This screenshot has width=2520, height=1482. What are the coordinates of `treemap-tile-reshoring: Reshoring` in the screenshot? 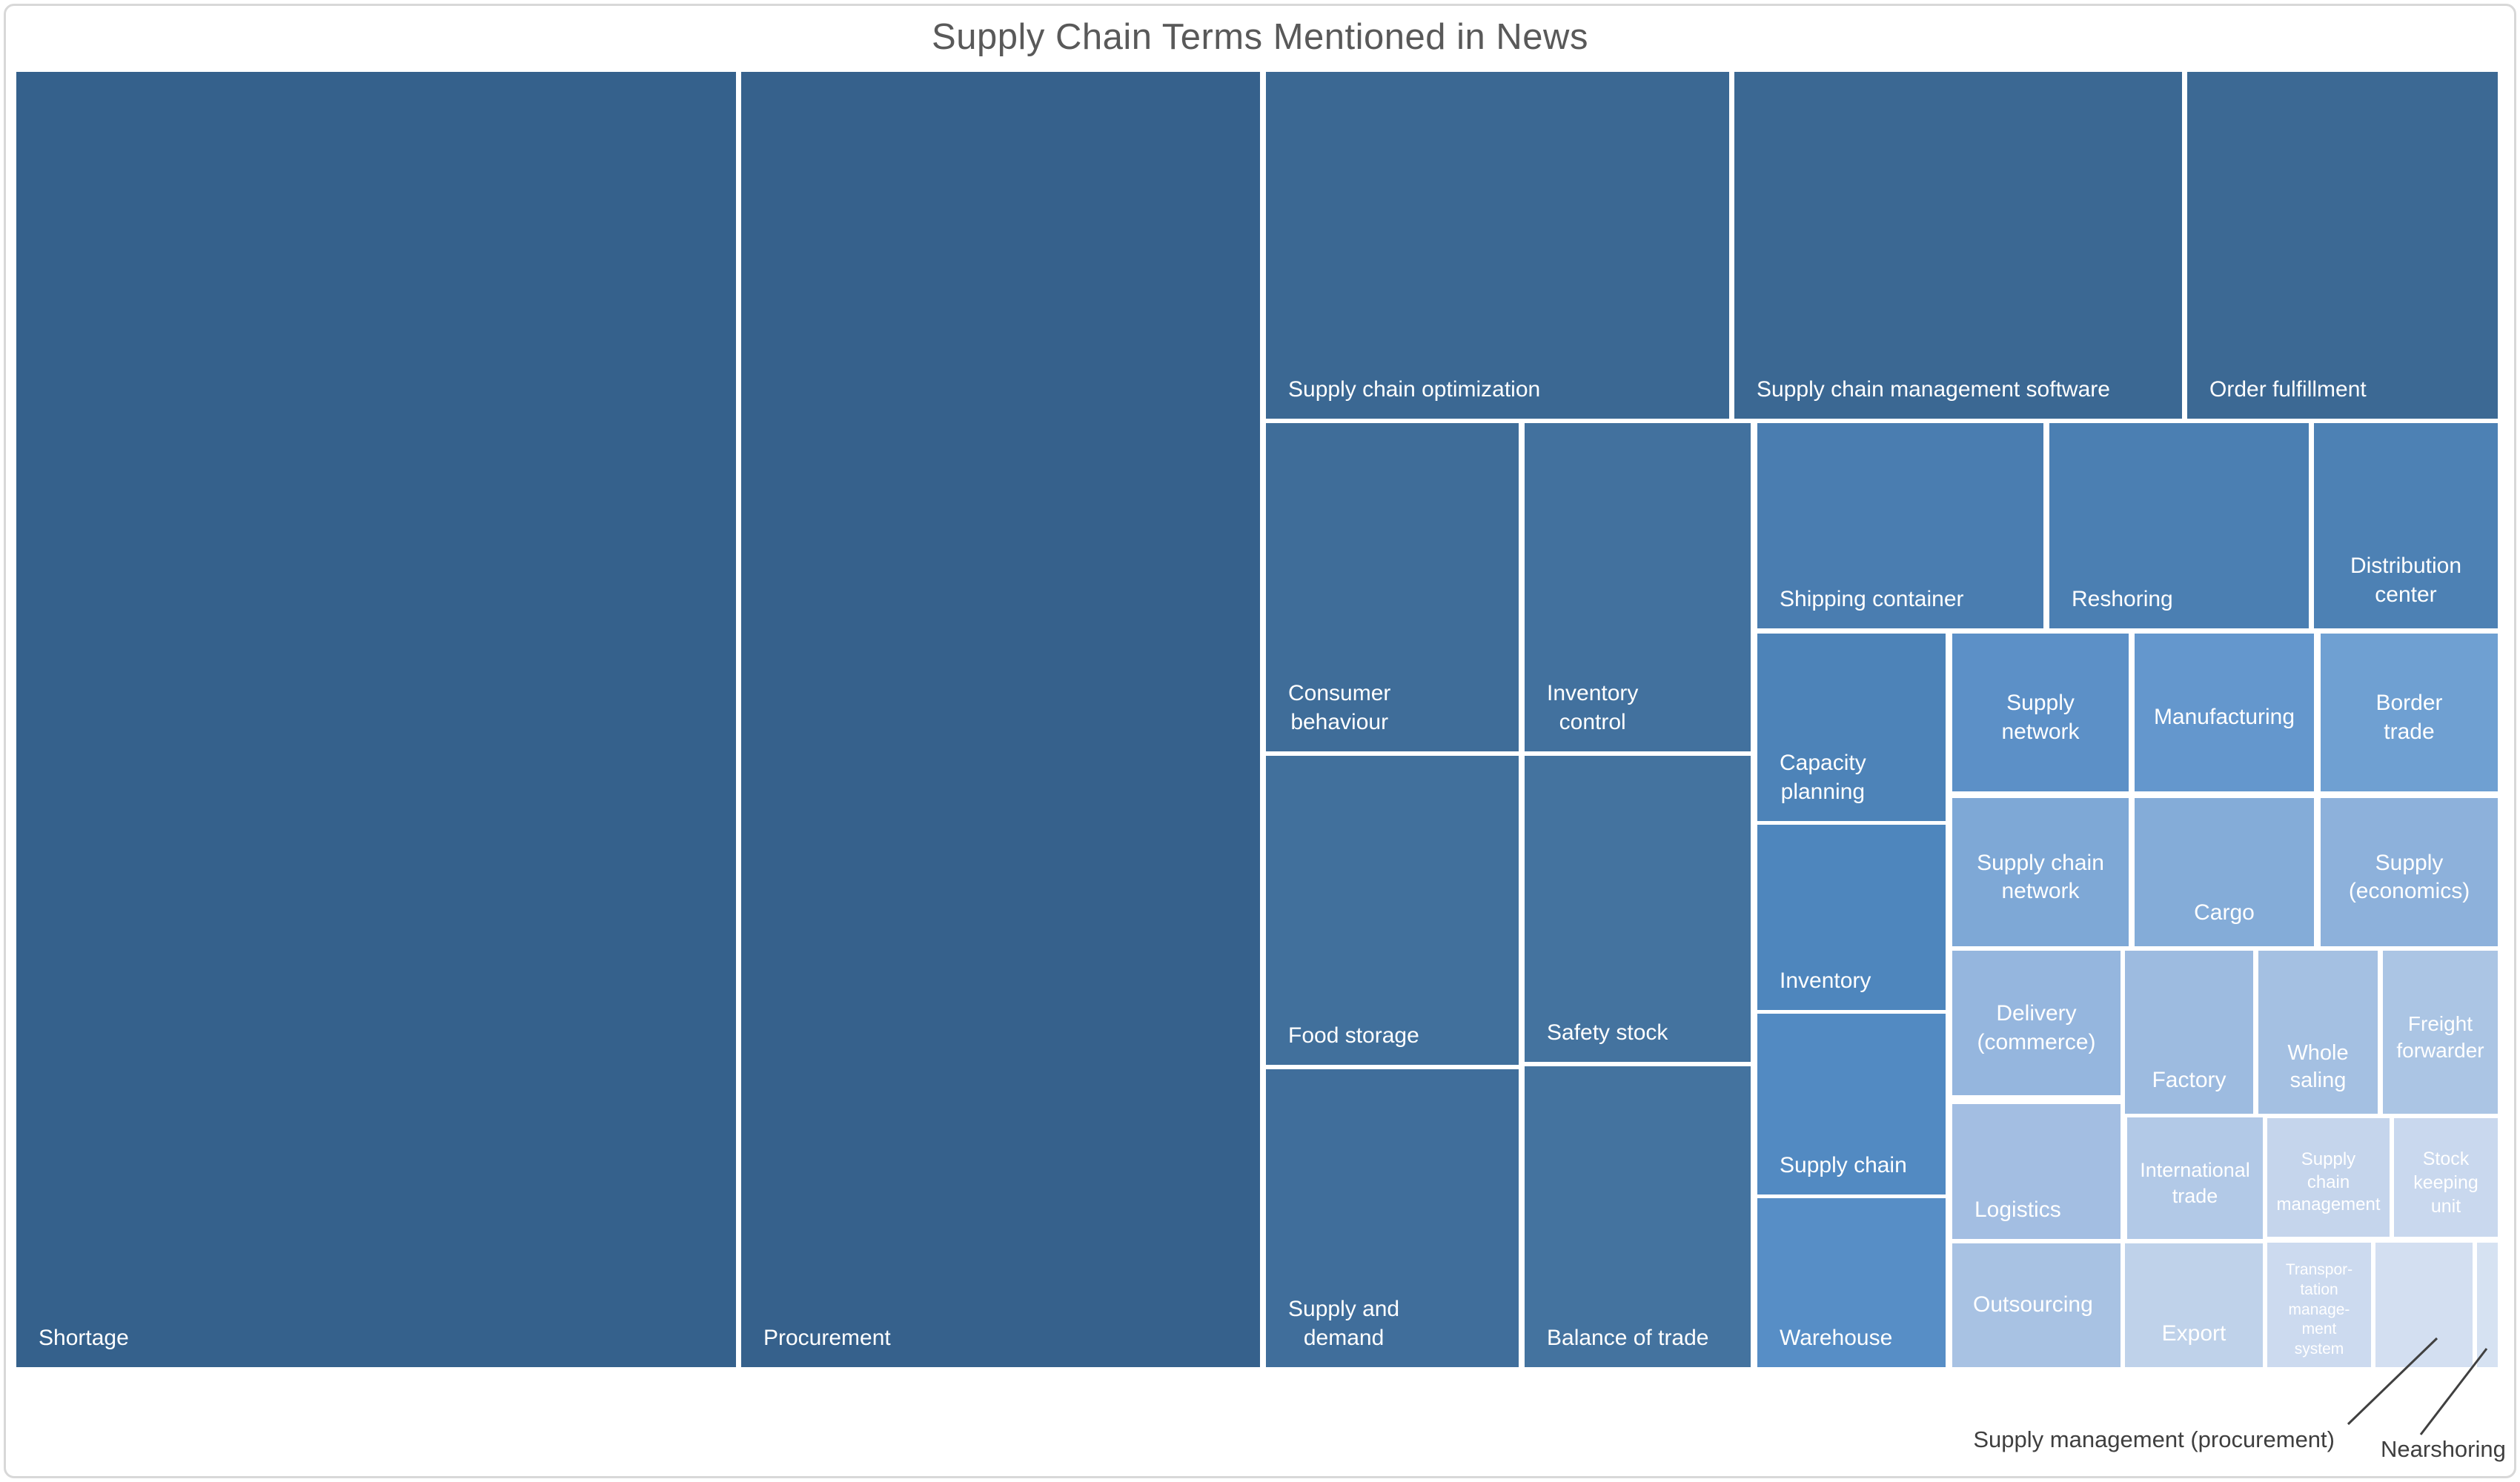 It's located at (2179, 525).